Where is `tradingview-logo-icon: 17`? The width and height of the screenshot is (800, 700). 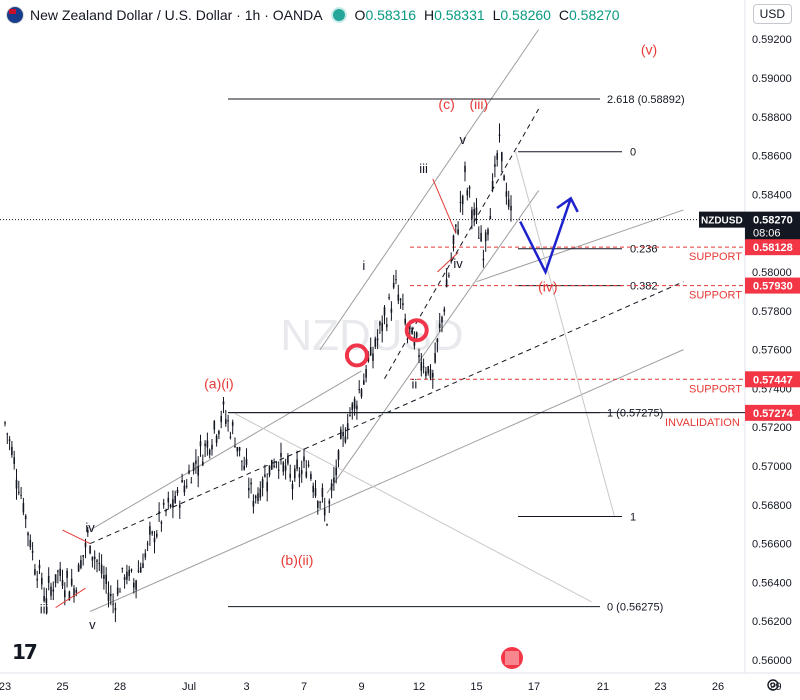
tradingview-logo-icon: 17 is located at coordinates (25, 652).